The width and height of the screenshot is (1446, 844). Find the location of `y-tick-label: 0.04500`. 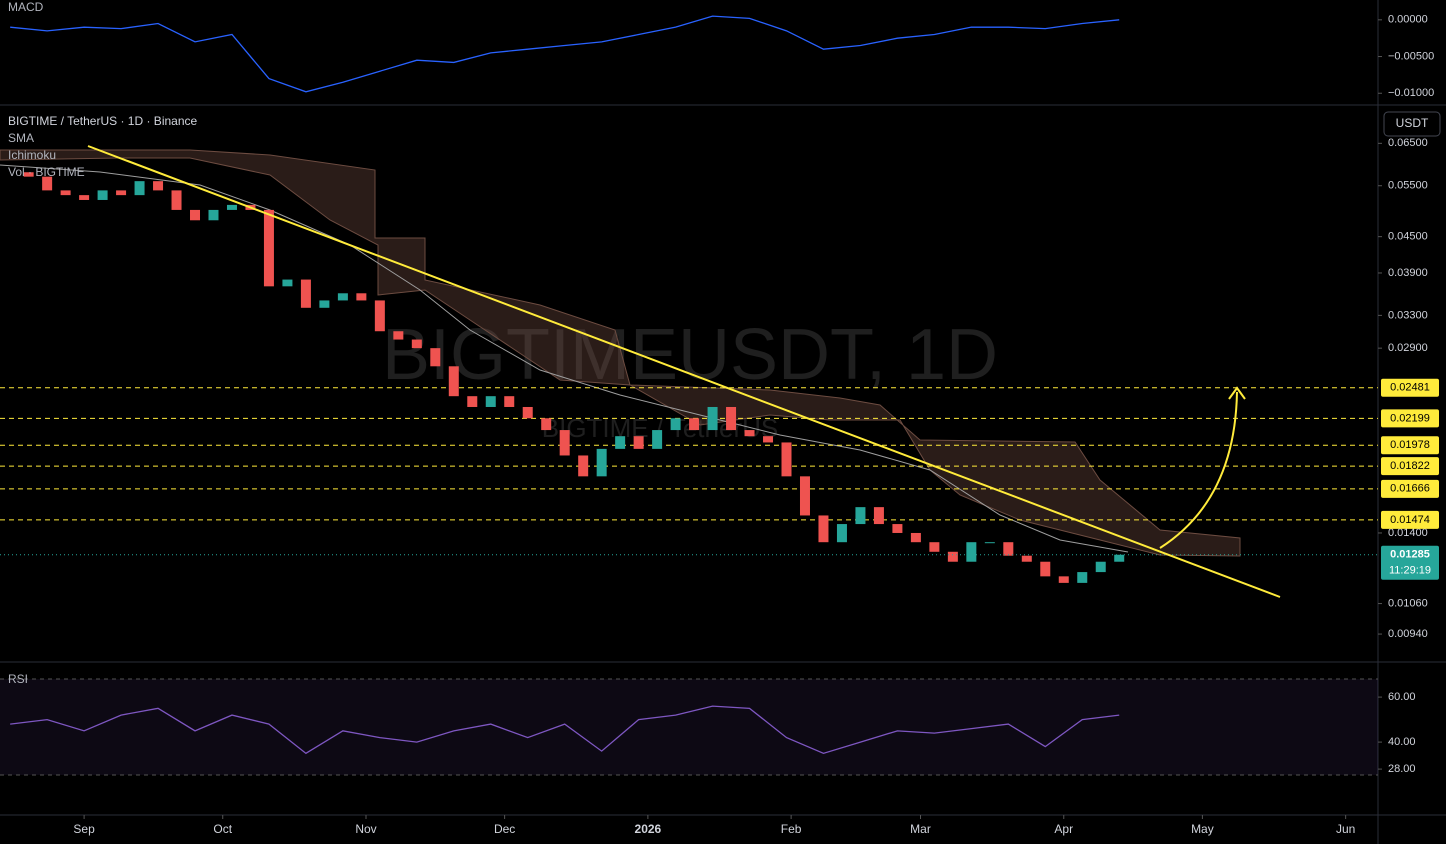

y-tick-label: 0.04500 is located at coordinates (1408, 237).